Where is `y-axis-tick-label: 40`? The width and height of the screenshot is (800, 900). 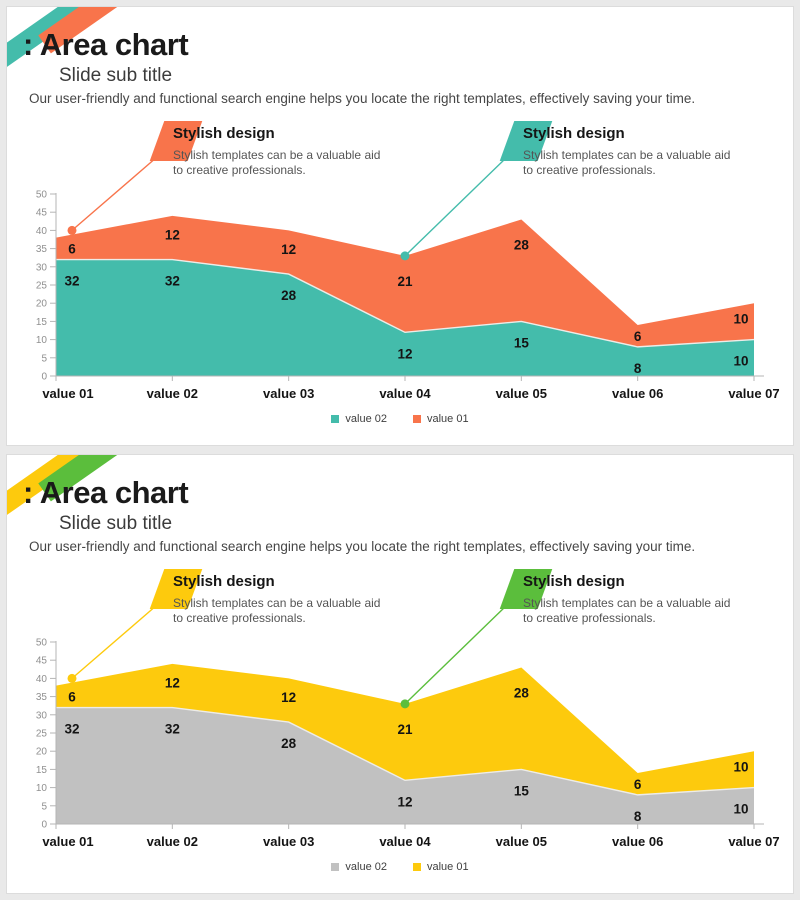 y-axis-tick-label: 40 is located at coordinates (42, 679).